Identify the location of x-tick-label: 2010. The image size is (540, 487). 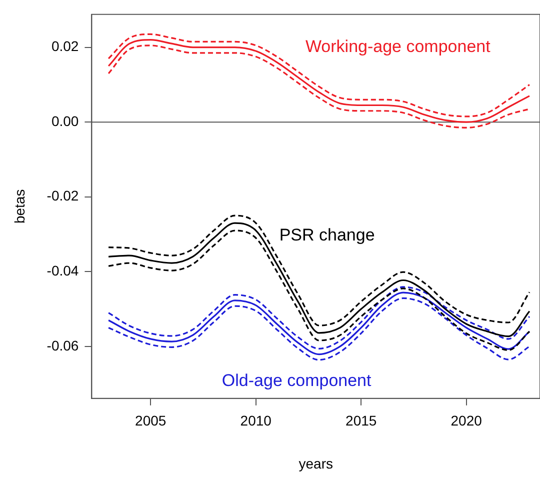
(256, 420).